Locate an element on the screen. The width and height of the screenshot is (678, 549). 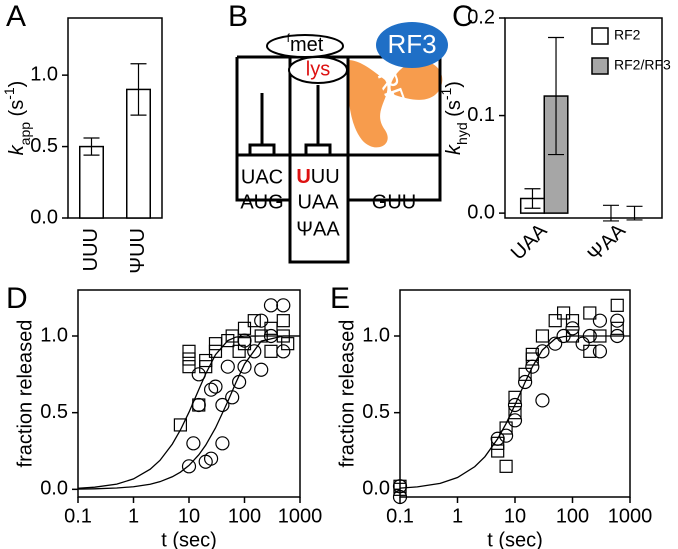
x-tick-label: UAA is located at coordinates (529, 241).